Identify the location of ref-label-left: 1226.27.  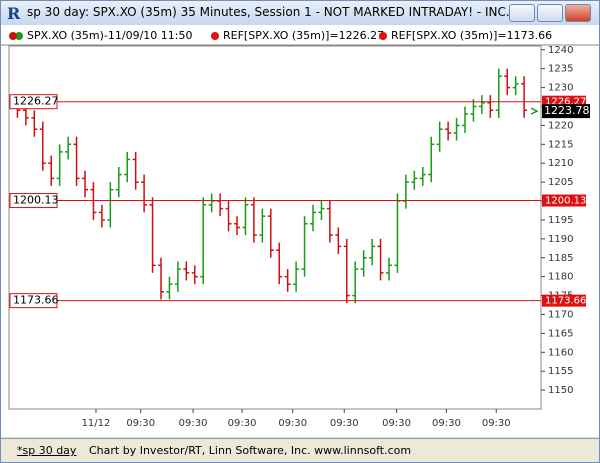
(36, 101).